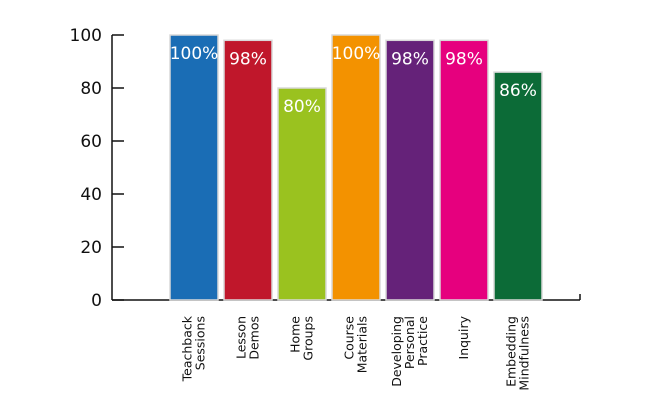 This screenshot has width=668, height=420. Describe the element at coordinates (91, 89) in the screenshot. I see `y-tick-label: 80` at that location.